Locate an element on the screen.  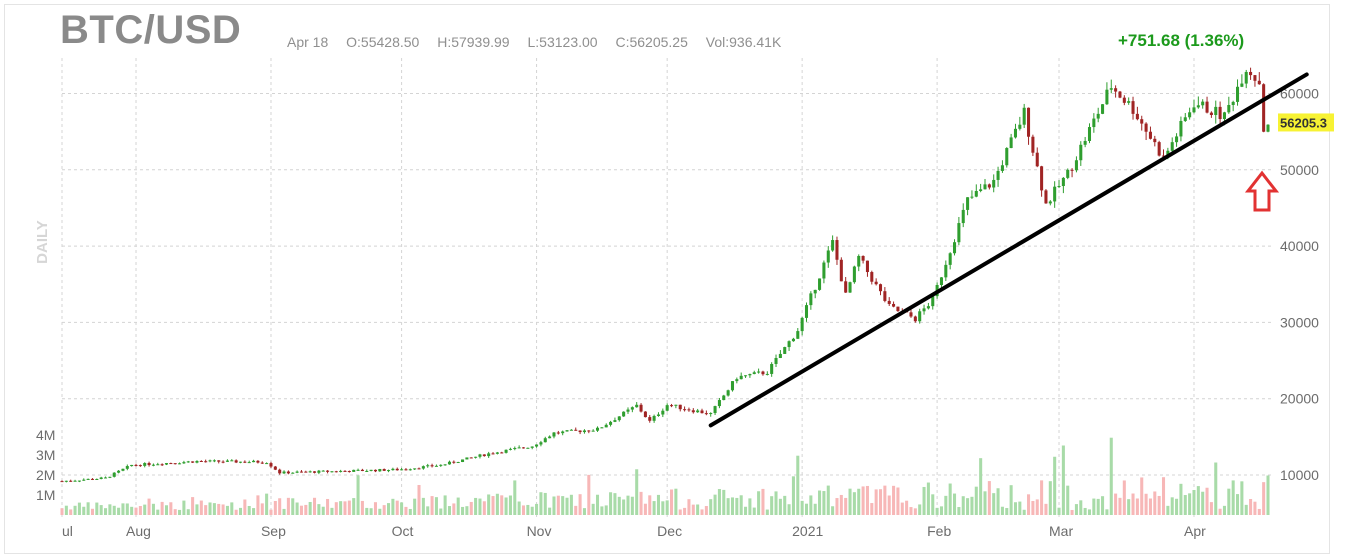
x-tick-label: Dec is located at coordinates (669, 531).